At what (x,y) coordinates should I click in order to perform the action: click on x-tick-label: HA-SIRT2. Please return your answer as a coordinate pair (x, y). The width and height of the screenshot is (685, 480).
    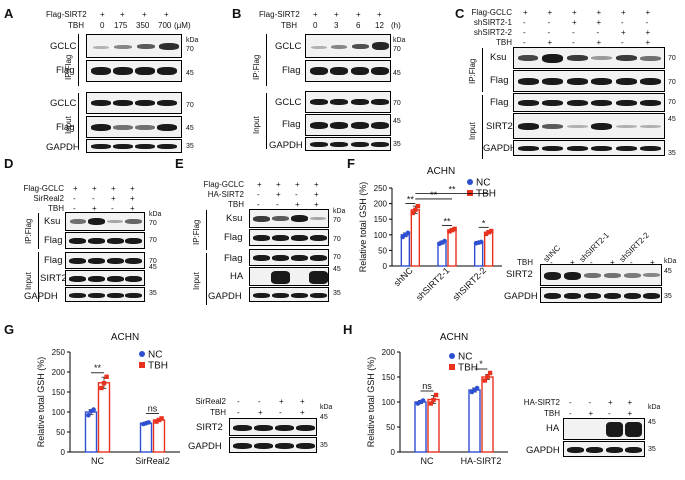
    Looking at the image, I should click on (481, 461).